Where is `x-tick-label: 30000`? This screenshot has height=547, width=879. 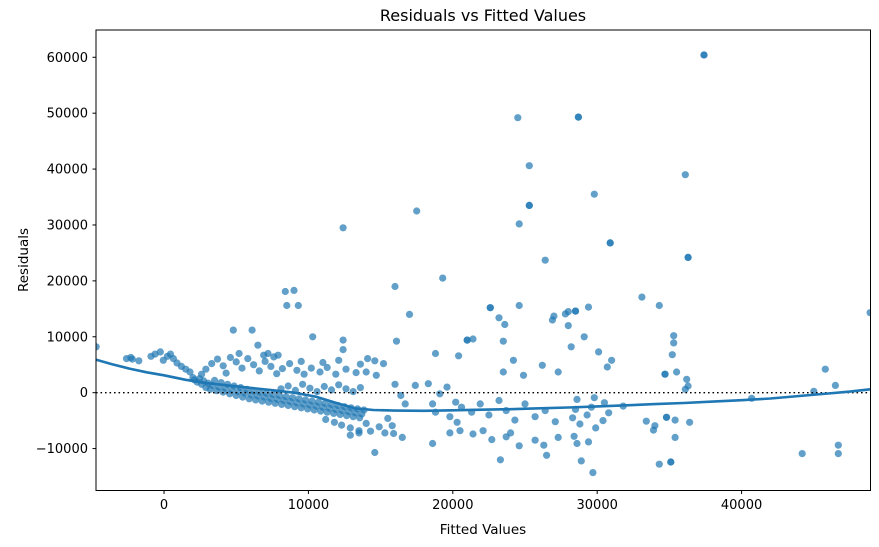
x-tick-label: 30000 is located at coordinates (597, 505).